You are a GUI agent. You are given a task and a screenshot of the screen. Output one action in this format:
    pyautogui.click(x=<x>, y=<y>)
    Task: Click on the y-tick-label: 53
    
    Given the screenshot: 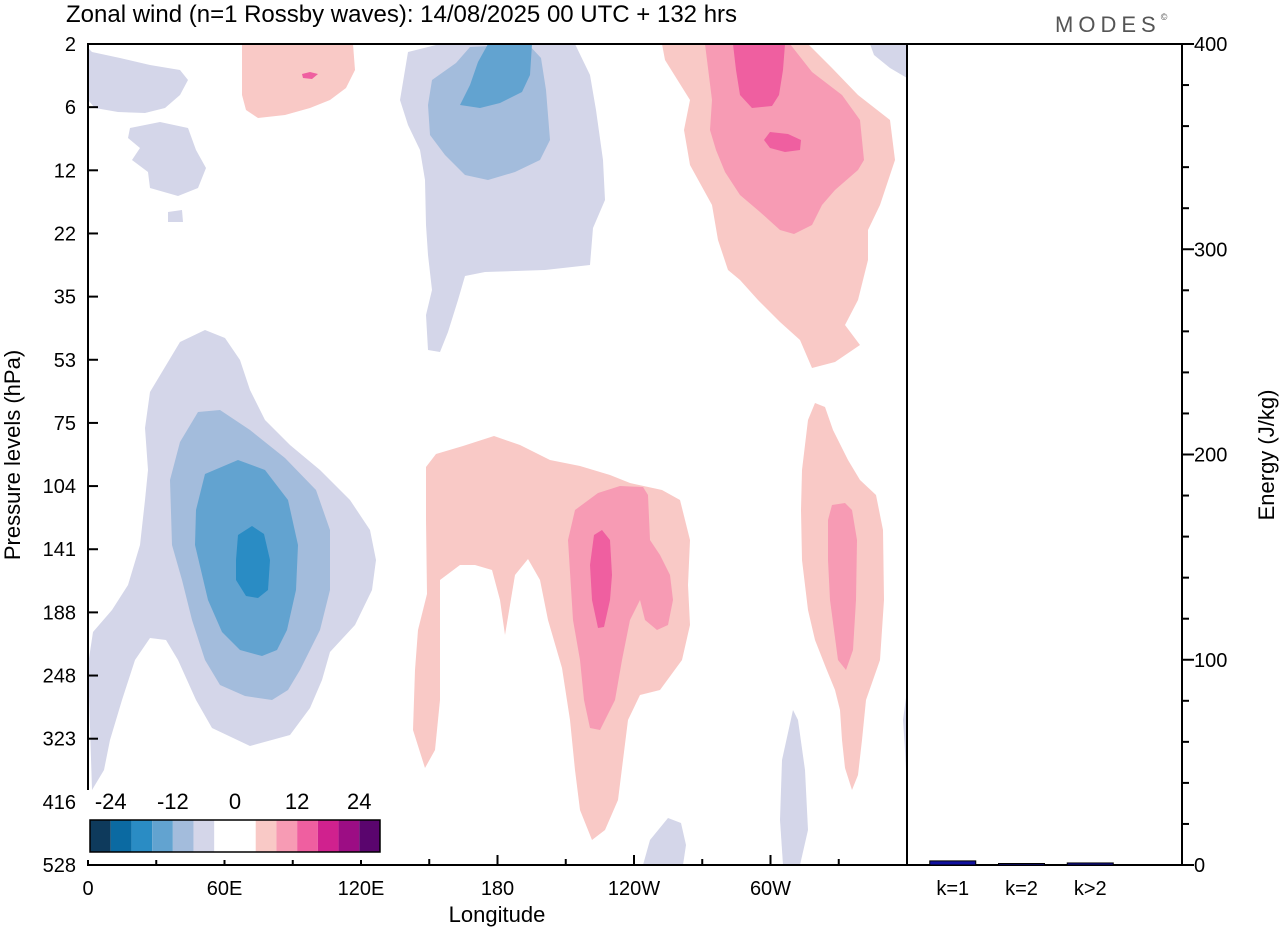 What is the action you would take?
    pyautogui.click(x=65, y=361)
    